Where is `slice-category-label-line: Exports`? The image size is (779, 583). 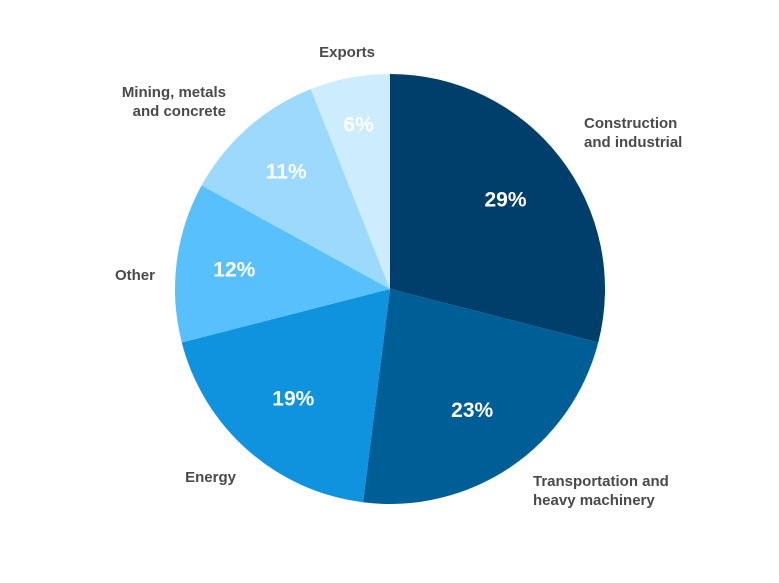
slice-category-label-line: Exports is located at coordinates (347, 52).